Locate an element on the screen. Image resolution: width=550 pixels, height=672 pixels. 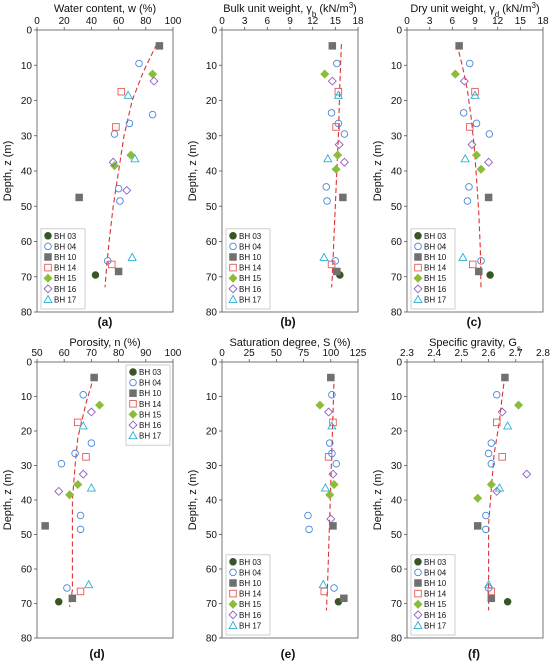
y-tick-label: 50 is located at coordinates (212, 535).